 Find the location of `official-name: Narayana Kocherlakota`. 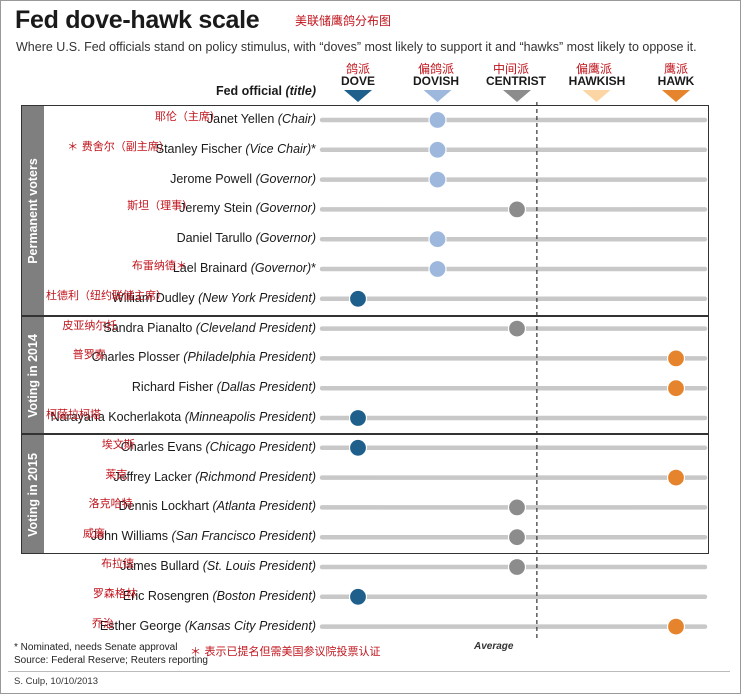

official-name: Narayana Kocherlakota is located at coordinates (117, 417).